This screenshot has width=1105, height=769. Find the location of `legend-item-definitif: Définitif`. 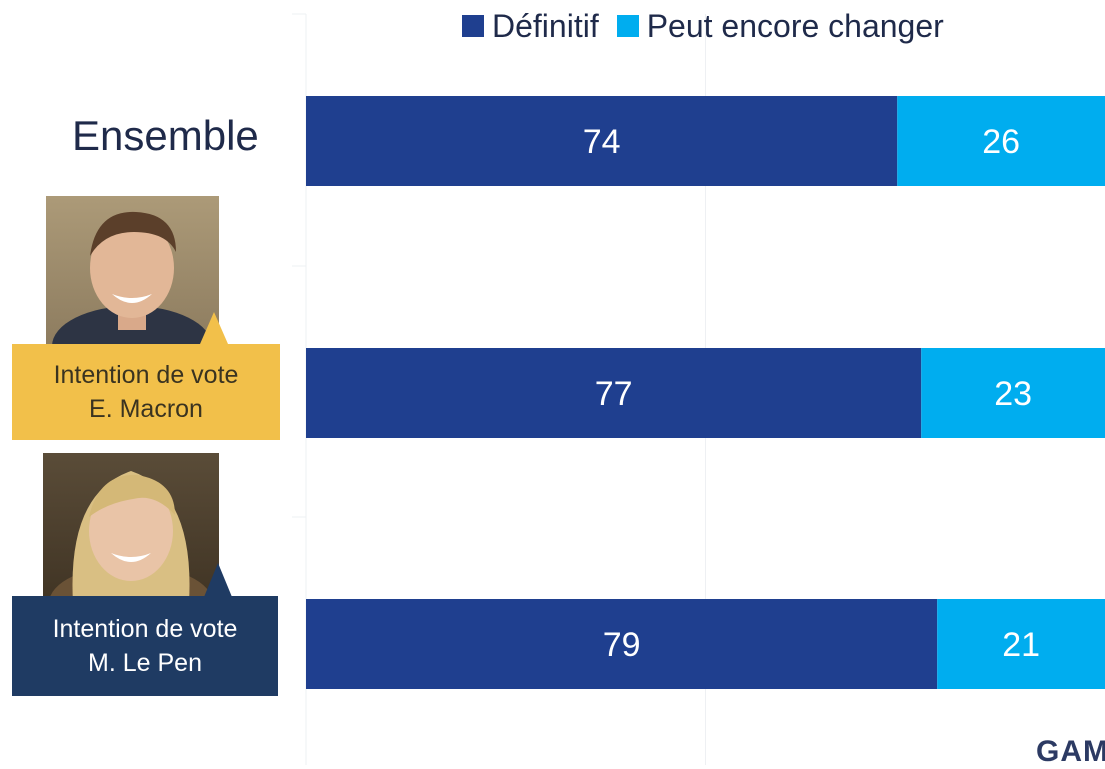

legend-item-definitif: Définitif is located at coordinates (530, 26).